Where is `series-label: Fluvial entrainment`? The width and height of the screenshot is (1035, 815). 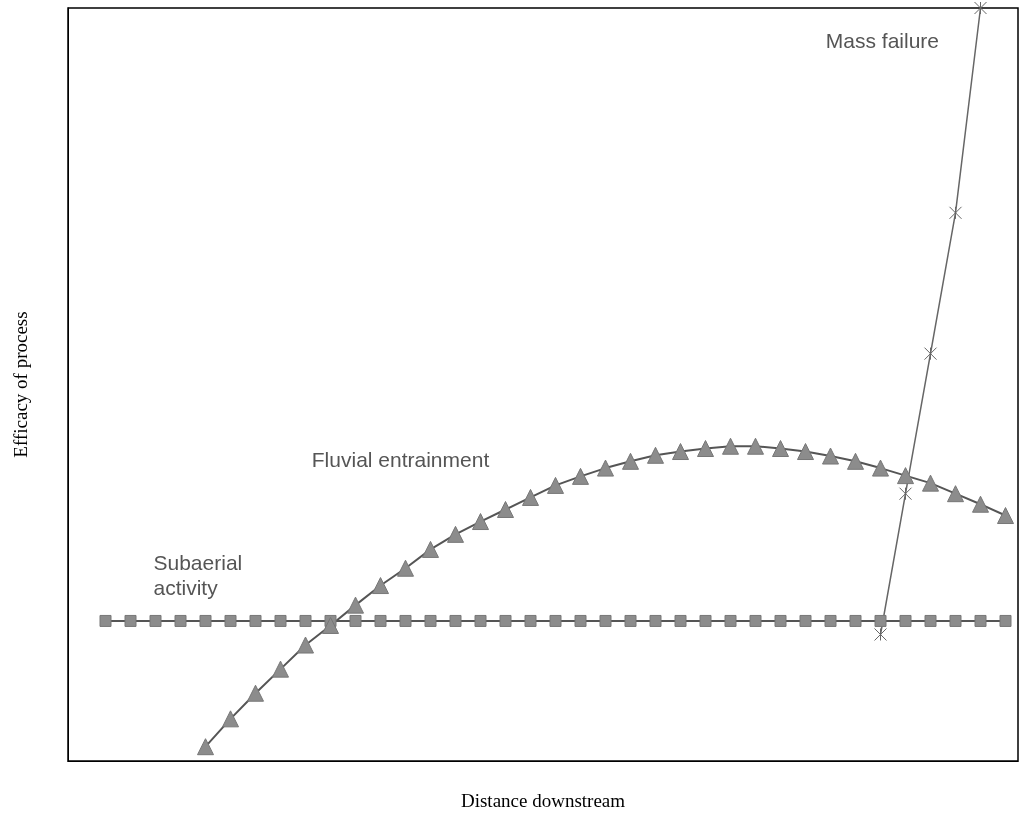
series-label: Fluvial entrainment is located at coordinates (400, 460).